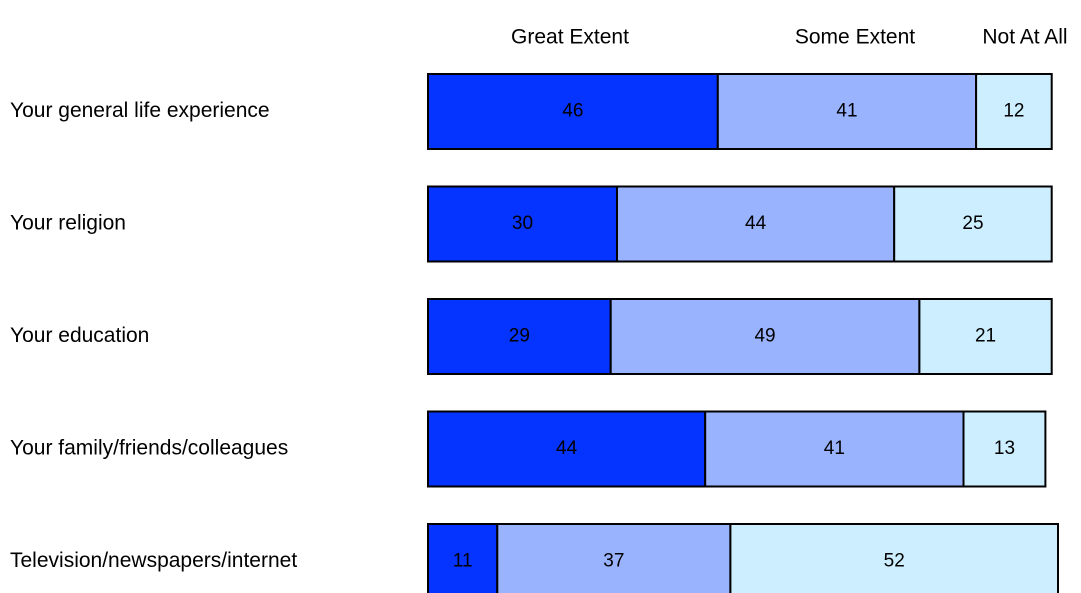 This screenshot has height=593, width=1081. I want to click on data-label: 30, so click(522, 223).